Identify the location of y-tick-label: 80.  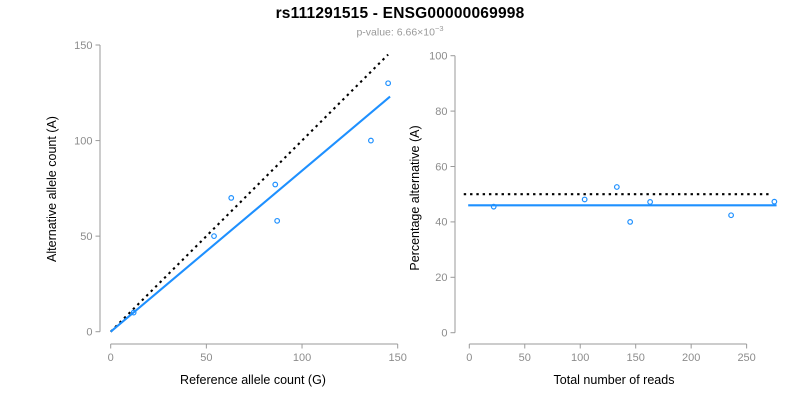
(441, 112).